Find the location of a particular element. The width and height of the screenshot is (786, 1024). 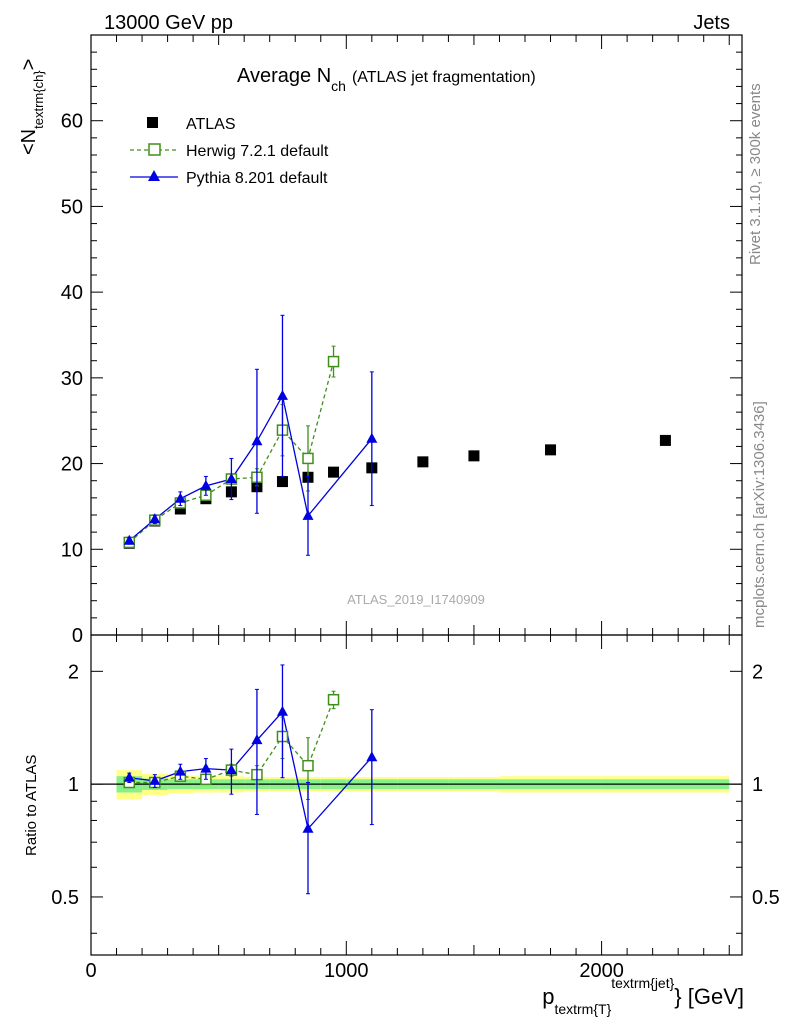

rivet-version-label: Rivet 3.1.10, ≥ 300k events is located at coordinates (755, 174).